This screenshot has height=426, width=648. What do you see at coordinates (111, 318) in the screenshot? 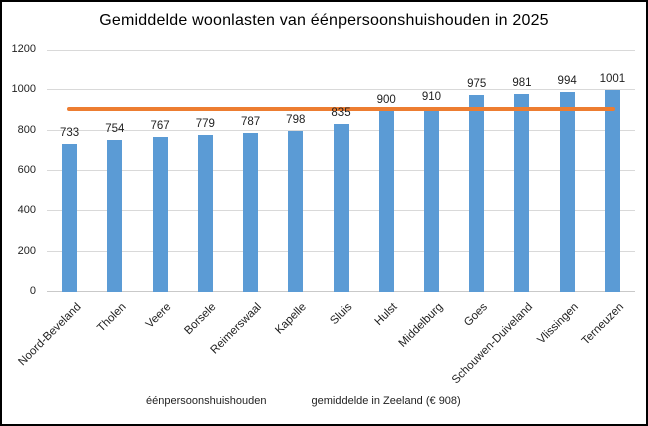
I see `x-axis-label: Tholen` at bounding box center [111, 318].